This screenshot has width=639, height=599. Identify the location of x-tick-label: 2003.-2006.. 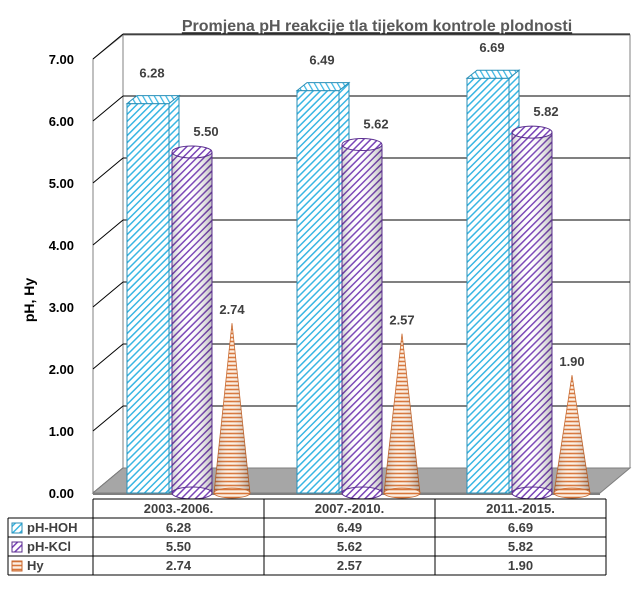
(178, 508).